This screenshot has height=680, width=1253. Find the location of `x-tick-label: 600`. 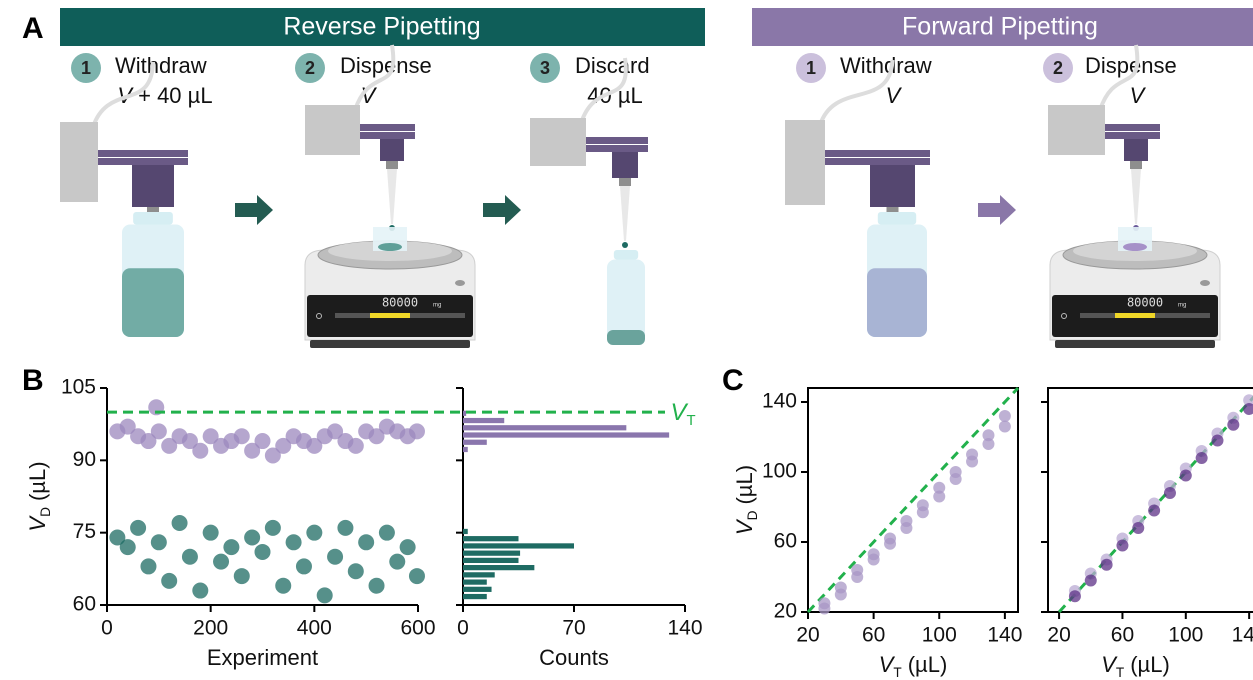

x-tick-label: 600 is located at coordinates (417, 628).